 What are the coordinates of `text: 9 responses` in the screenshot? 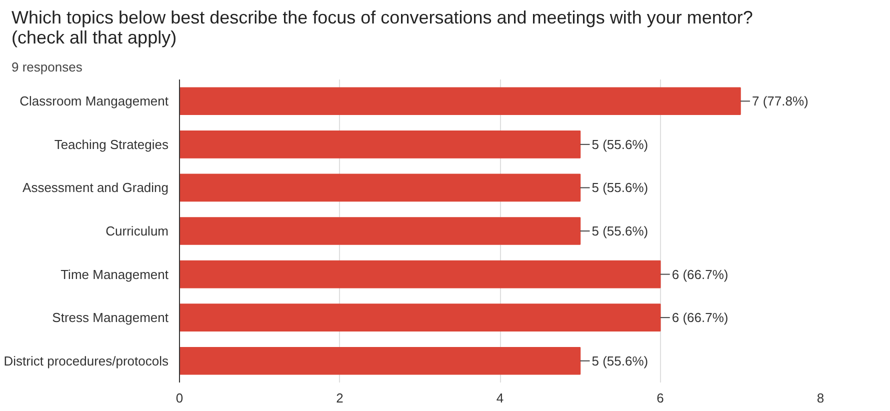 It's located at (47, 67).